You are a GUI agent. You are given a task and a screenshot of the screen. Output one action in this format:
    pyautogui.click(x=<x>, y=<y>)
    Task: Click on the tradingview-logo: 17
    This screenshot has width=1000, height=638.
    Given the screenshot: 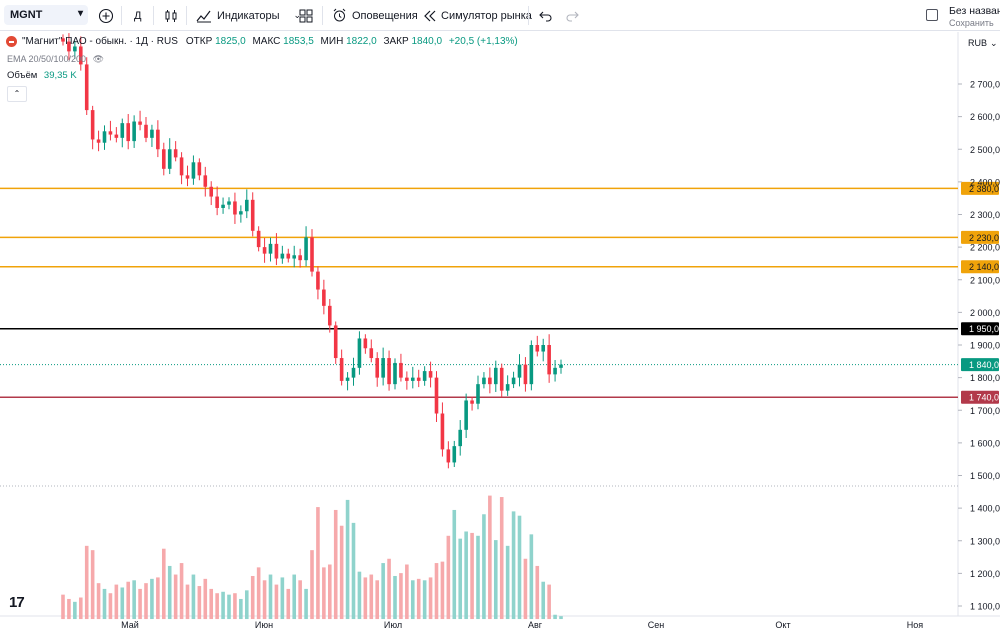 What is the action you would take?
    pyautogui.click(x=17, y=602)
    